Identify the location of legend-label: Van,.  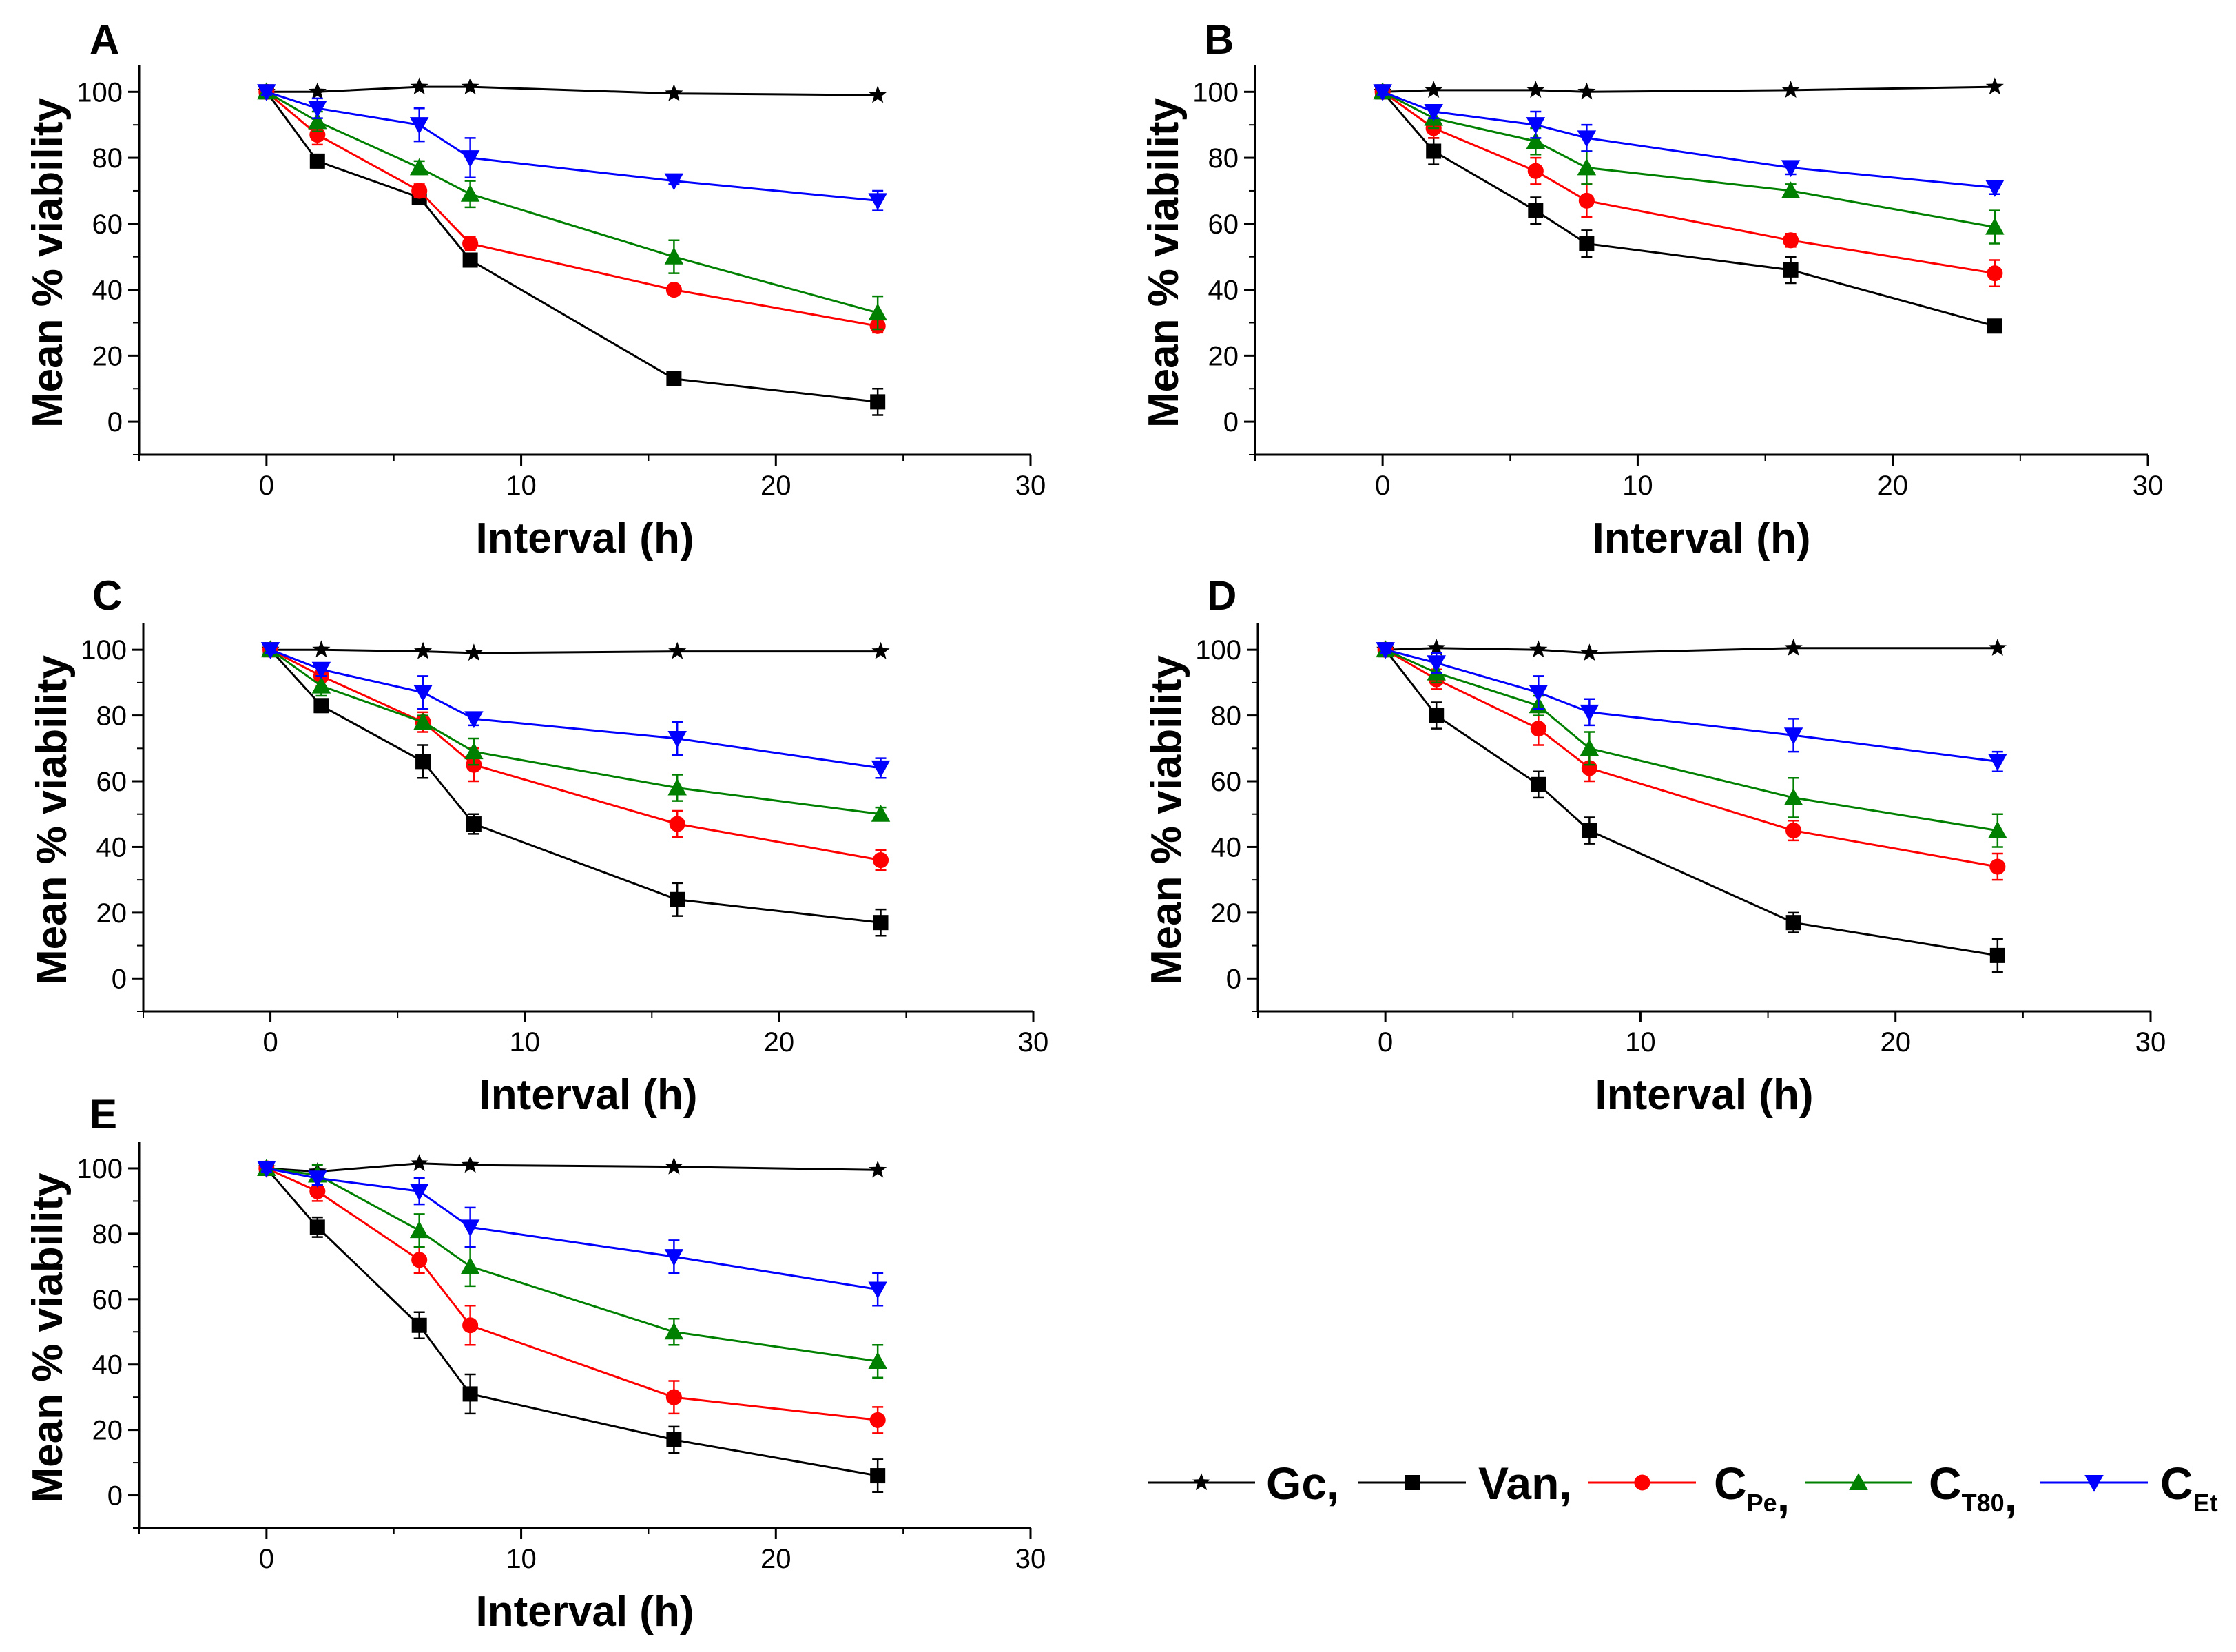
(1525, 1483).